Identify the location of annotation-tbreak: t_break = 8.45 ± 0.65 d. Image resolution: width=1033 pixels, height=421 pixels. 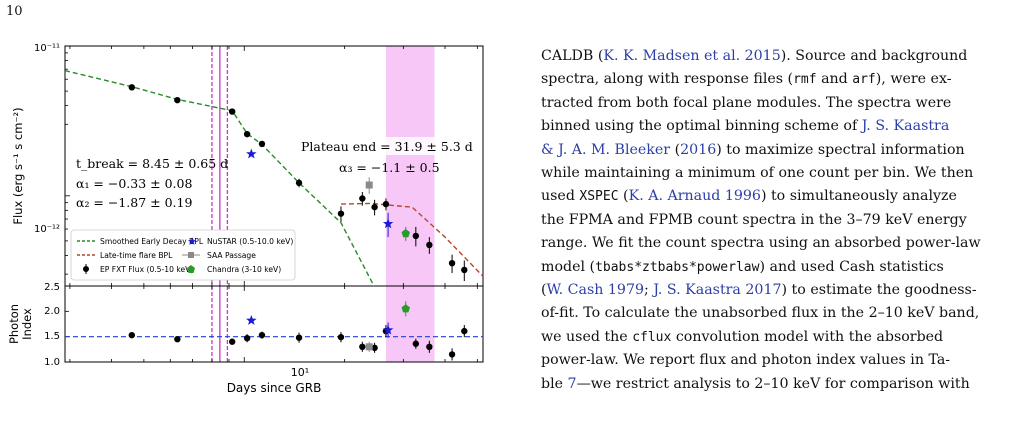
(152, 163).